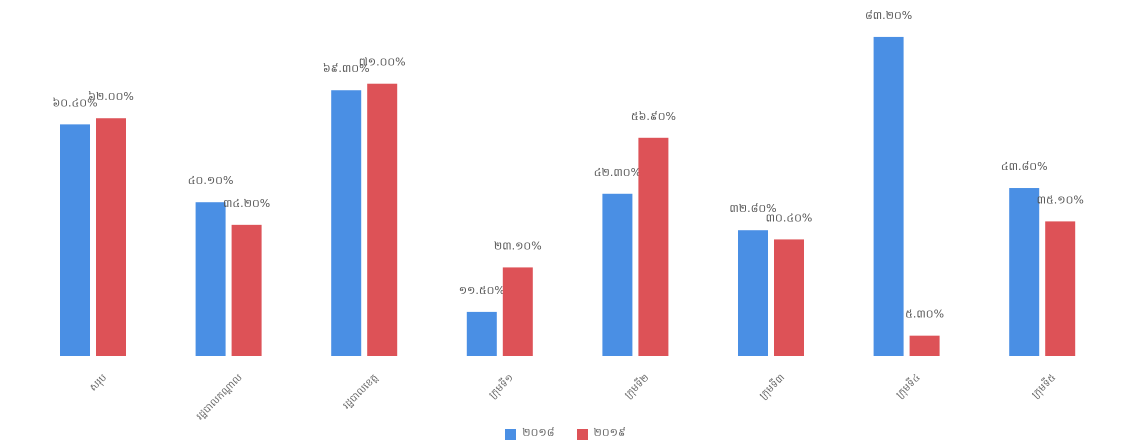 This screenshot has height=445, width=1131. What do you see at coordinates (538, 432) in the screenshot?
I see `legend-label: ២០១៨` at bounding box center [538, 432].